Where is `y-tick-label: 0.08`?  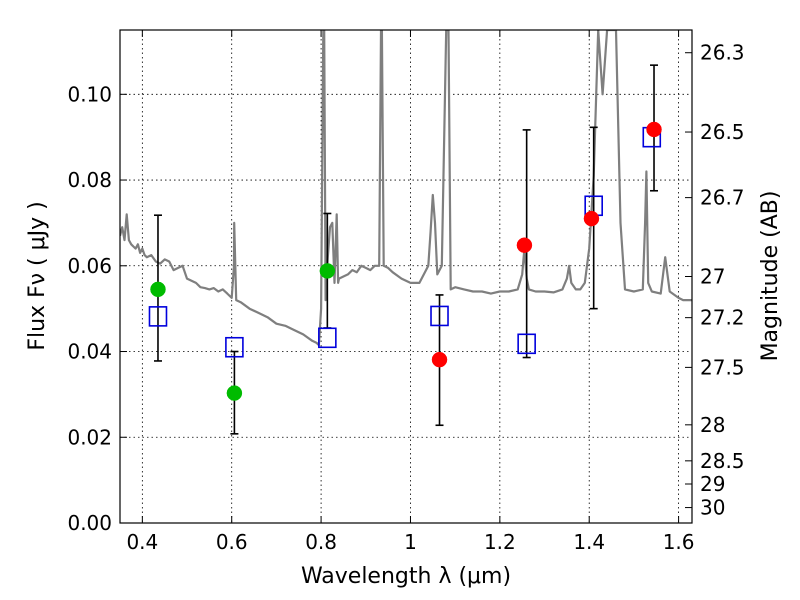
y-tick-label: 0.08 is located at coordinates (89, 180).